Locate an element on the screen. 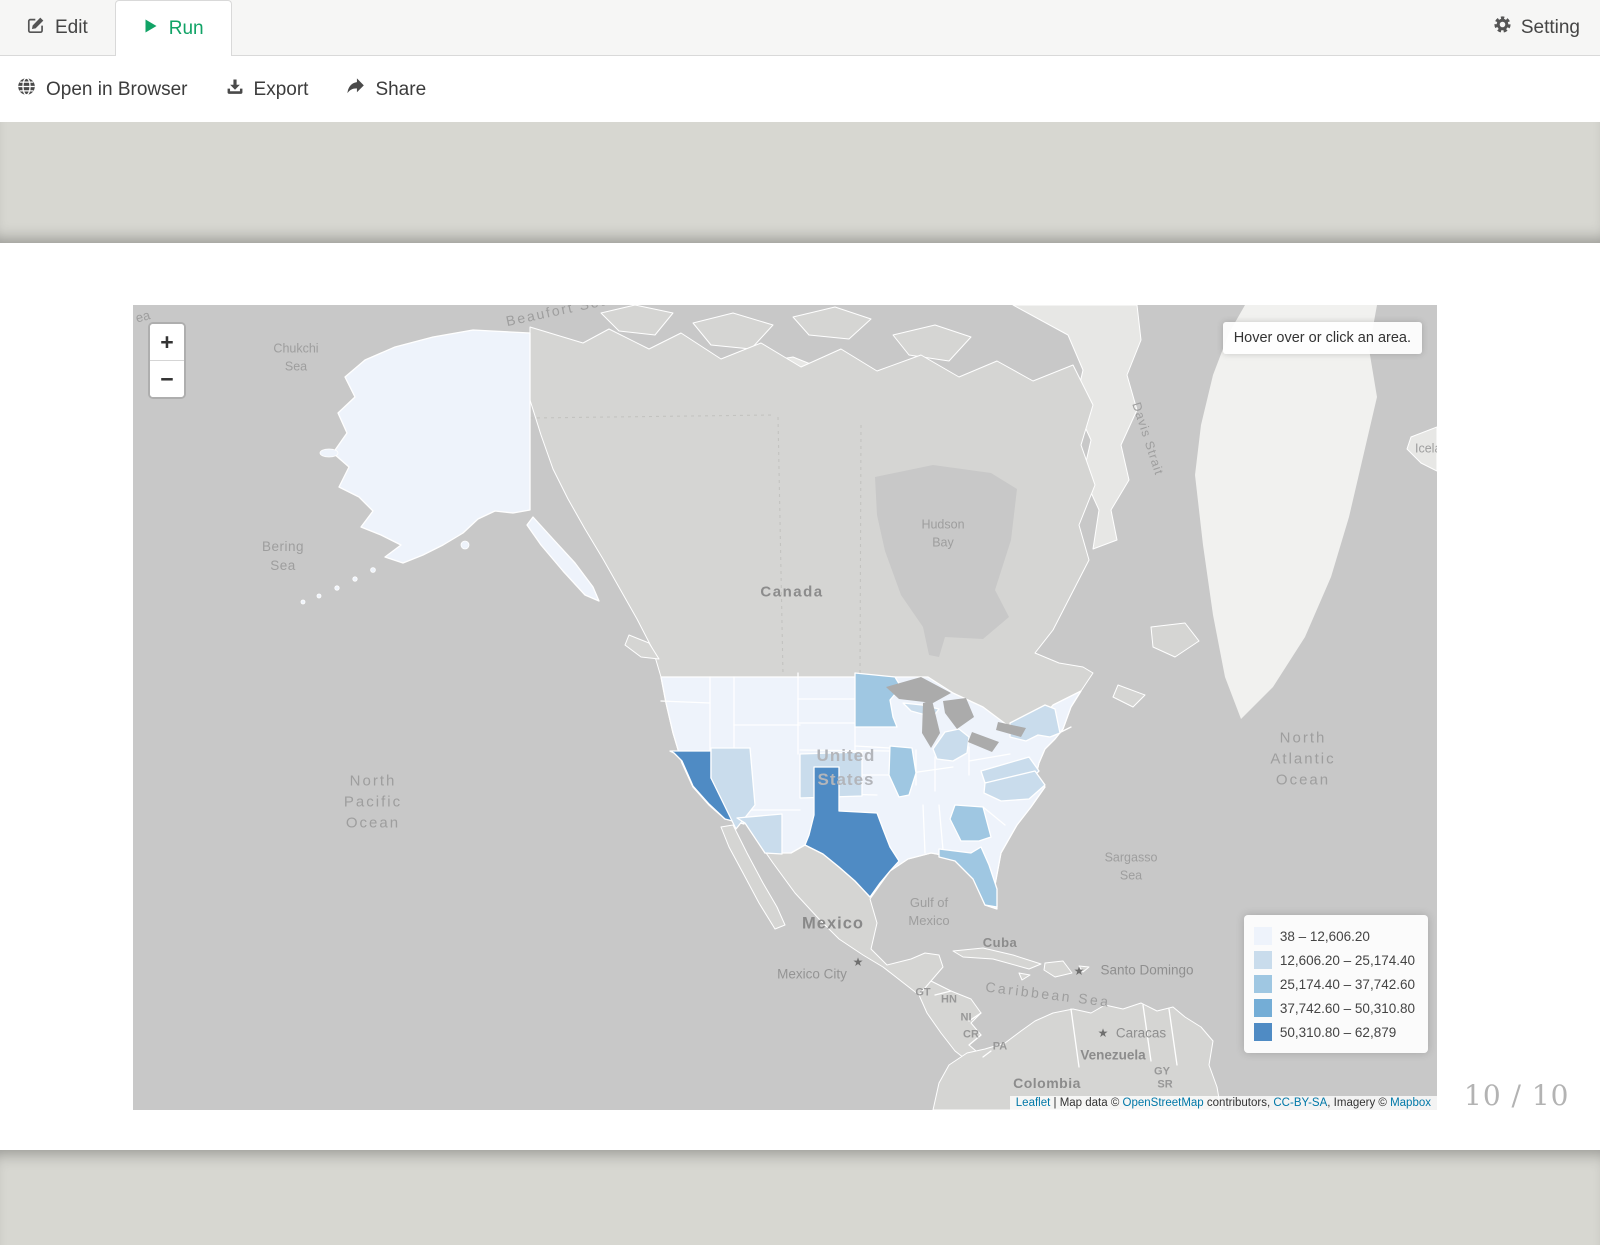 The width and height of the screenshot is (1600, 1245). legend-row: 50,310.80 – 62,879 is located at coordinates (1334, 1032).